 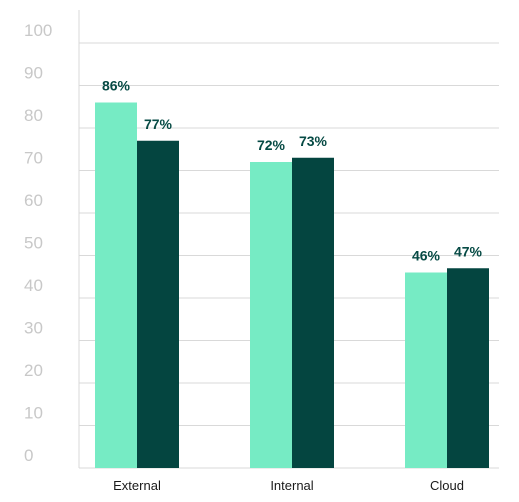 I want to click on y-tick-label-0: 0, so click(x=28, y=455).